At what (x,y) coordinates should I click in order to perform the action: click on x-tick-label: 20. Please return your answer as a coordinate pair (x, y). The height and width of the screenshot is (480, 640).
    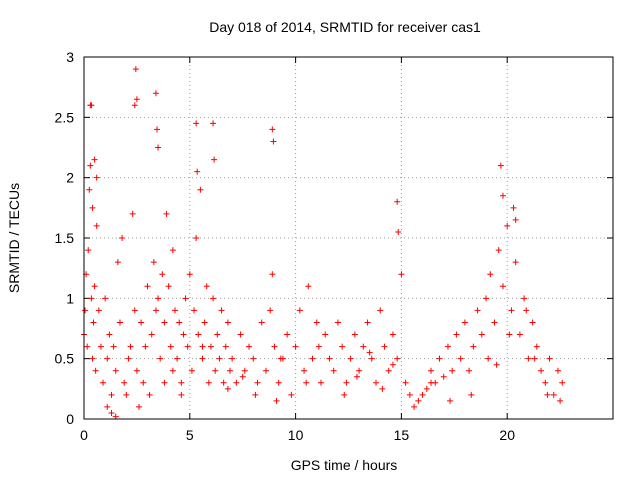
    Looking at the image, I should click on (507, 435).